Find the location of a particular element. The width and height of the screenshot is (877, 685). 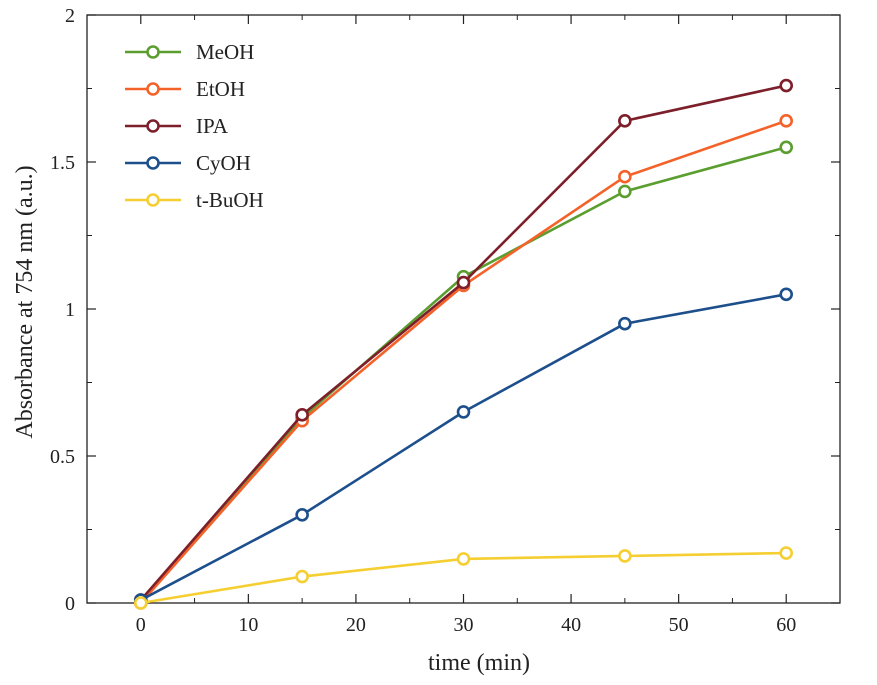

x-tick-label: 20 is located at coordinates (356, 625).